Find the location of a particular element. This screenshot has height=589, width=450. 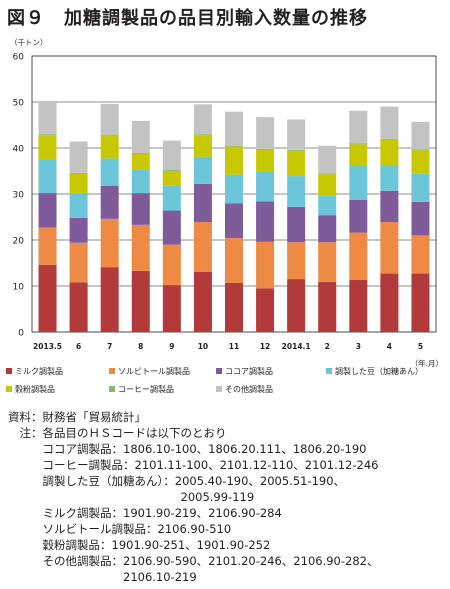

legend-item: ソルビトール調製品 is located at coordinates (149, 371).